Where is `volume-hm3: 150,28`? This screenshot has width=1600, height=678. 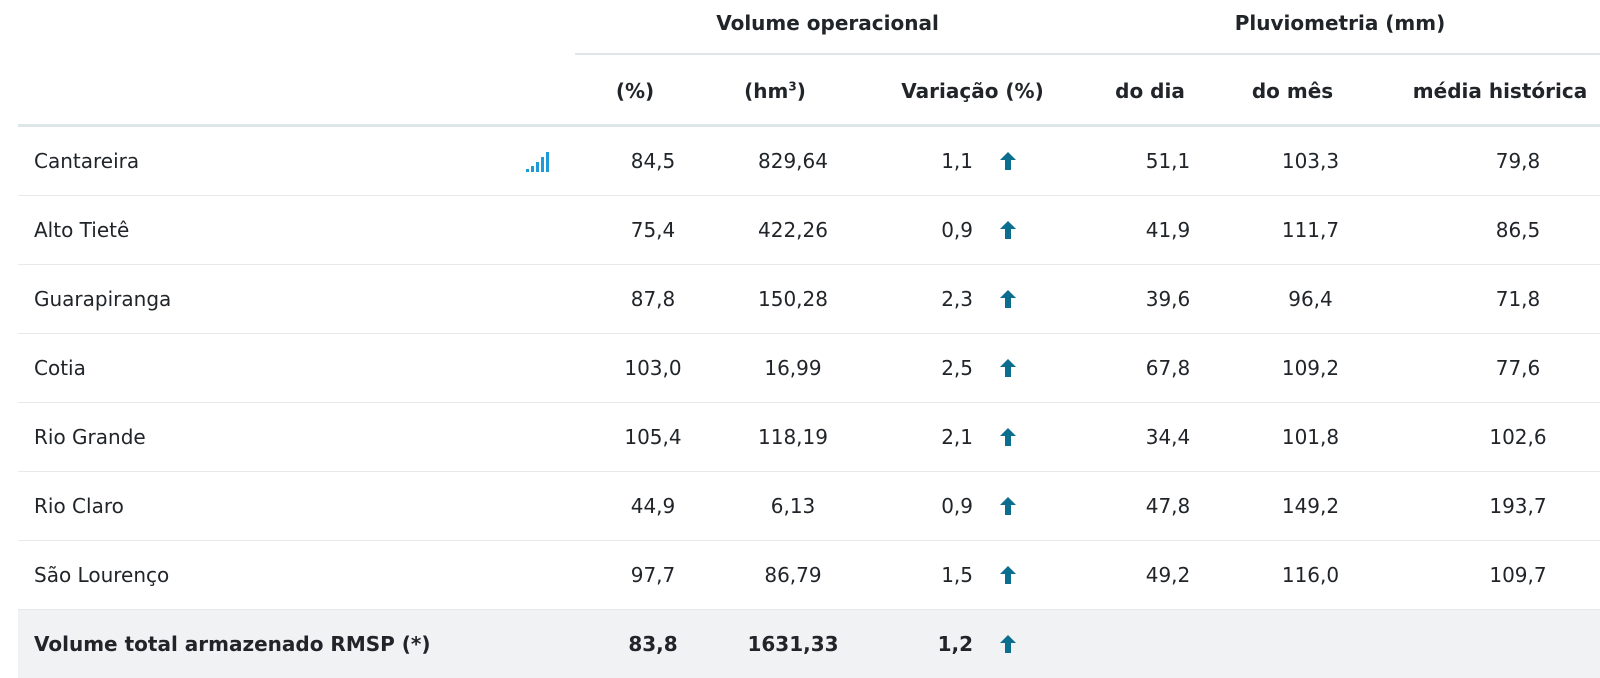 volume-hm3: 150,28 is located at coordinates (793, 299).